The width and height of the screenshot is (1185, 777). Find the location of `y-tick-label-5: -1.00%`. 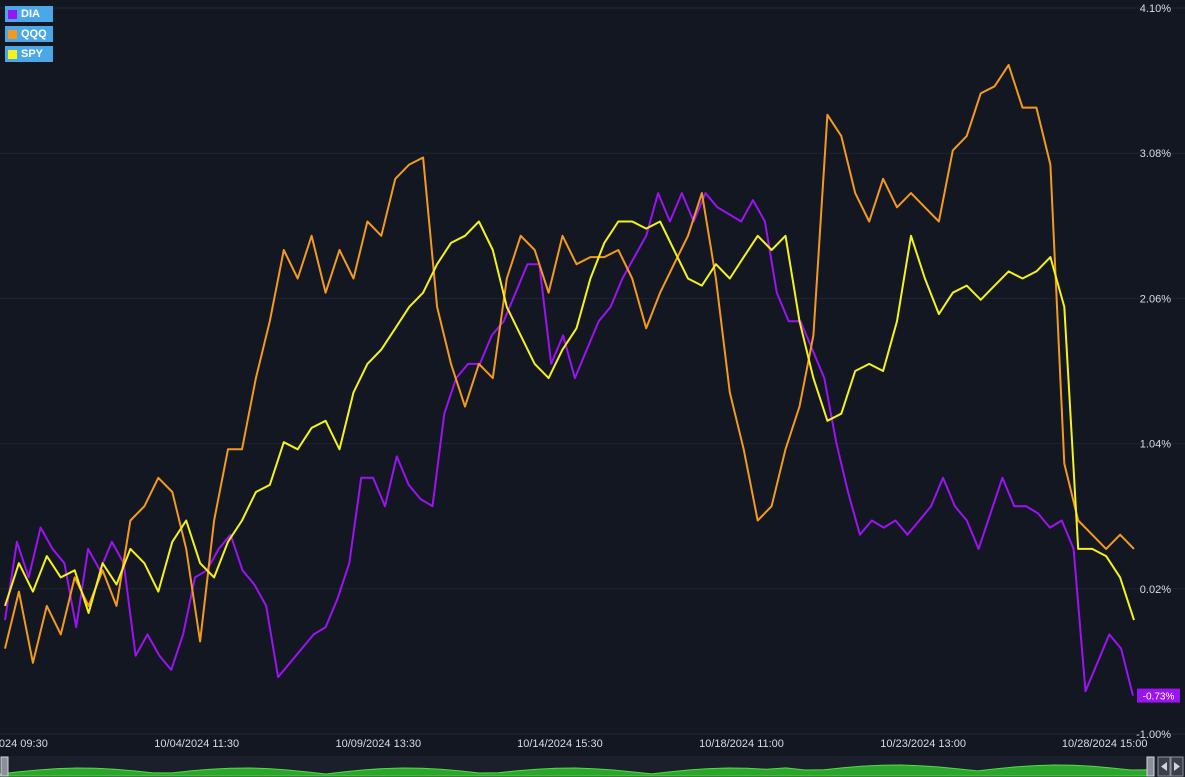

y-tick-label-5: -1.00% is located at coordinates (1153, 735).